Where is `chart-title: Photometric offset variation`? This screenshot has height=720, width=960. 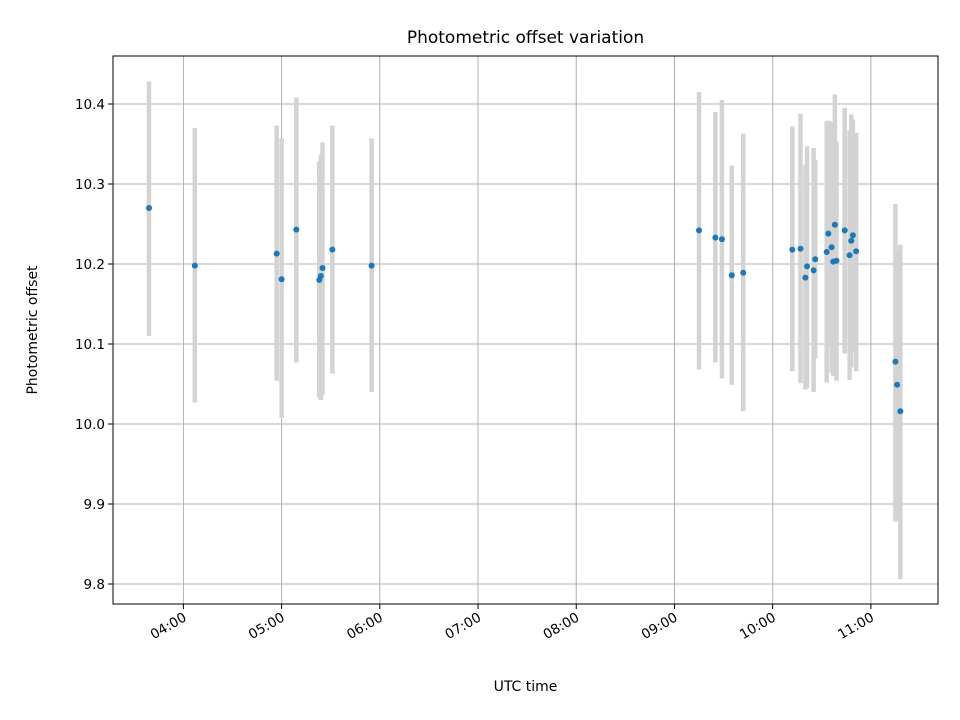 chart-title: Photometric offset variation is located at coordinates (525, 38).